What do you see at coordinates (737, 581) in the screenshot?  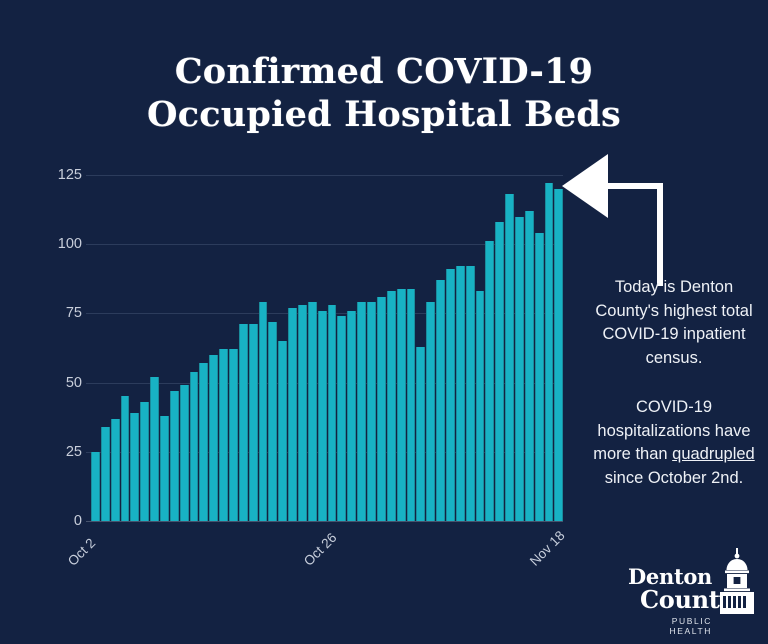 I see `courthouse-dome-icon` at bounding box center [737, 581].